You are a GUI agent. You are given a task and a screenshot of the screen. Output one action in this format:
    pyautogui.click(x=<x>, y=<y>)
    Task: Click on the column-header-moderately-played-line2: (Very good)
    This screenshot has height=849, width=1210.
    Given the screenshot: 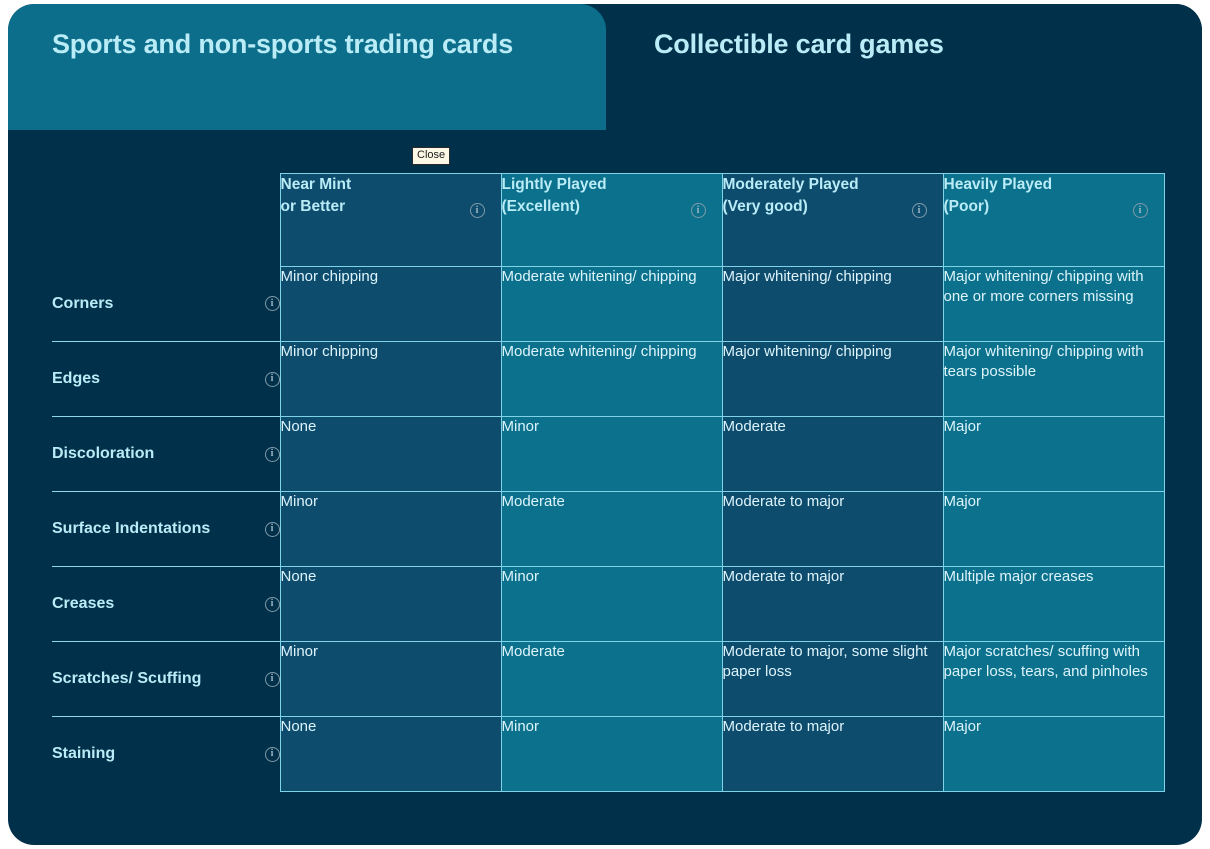 What is the action you would take?
    pyautogui.click(x=765, y=206)
    